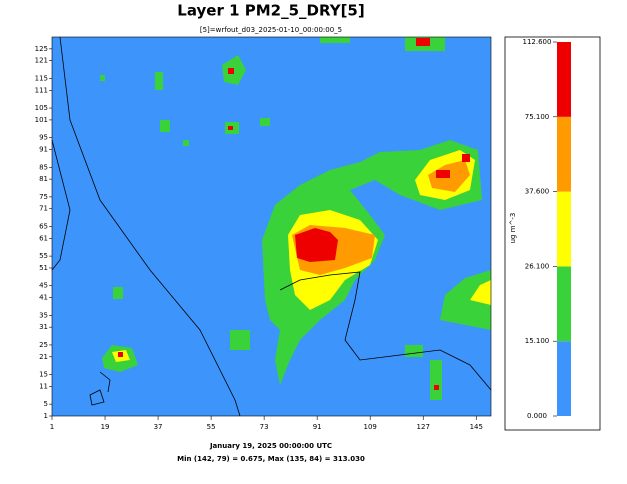  Describe the element at coordinates (537, 341) in the screenshot. I see `colorbar-tick-label: 15.100` at that location.